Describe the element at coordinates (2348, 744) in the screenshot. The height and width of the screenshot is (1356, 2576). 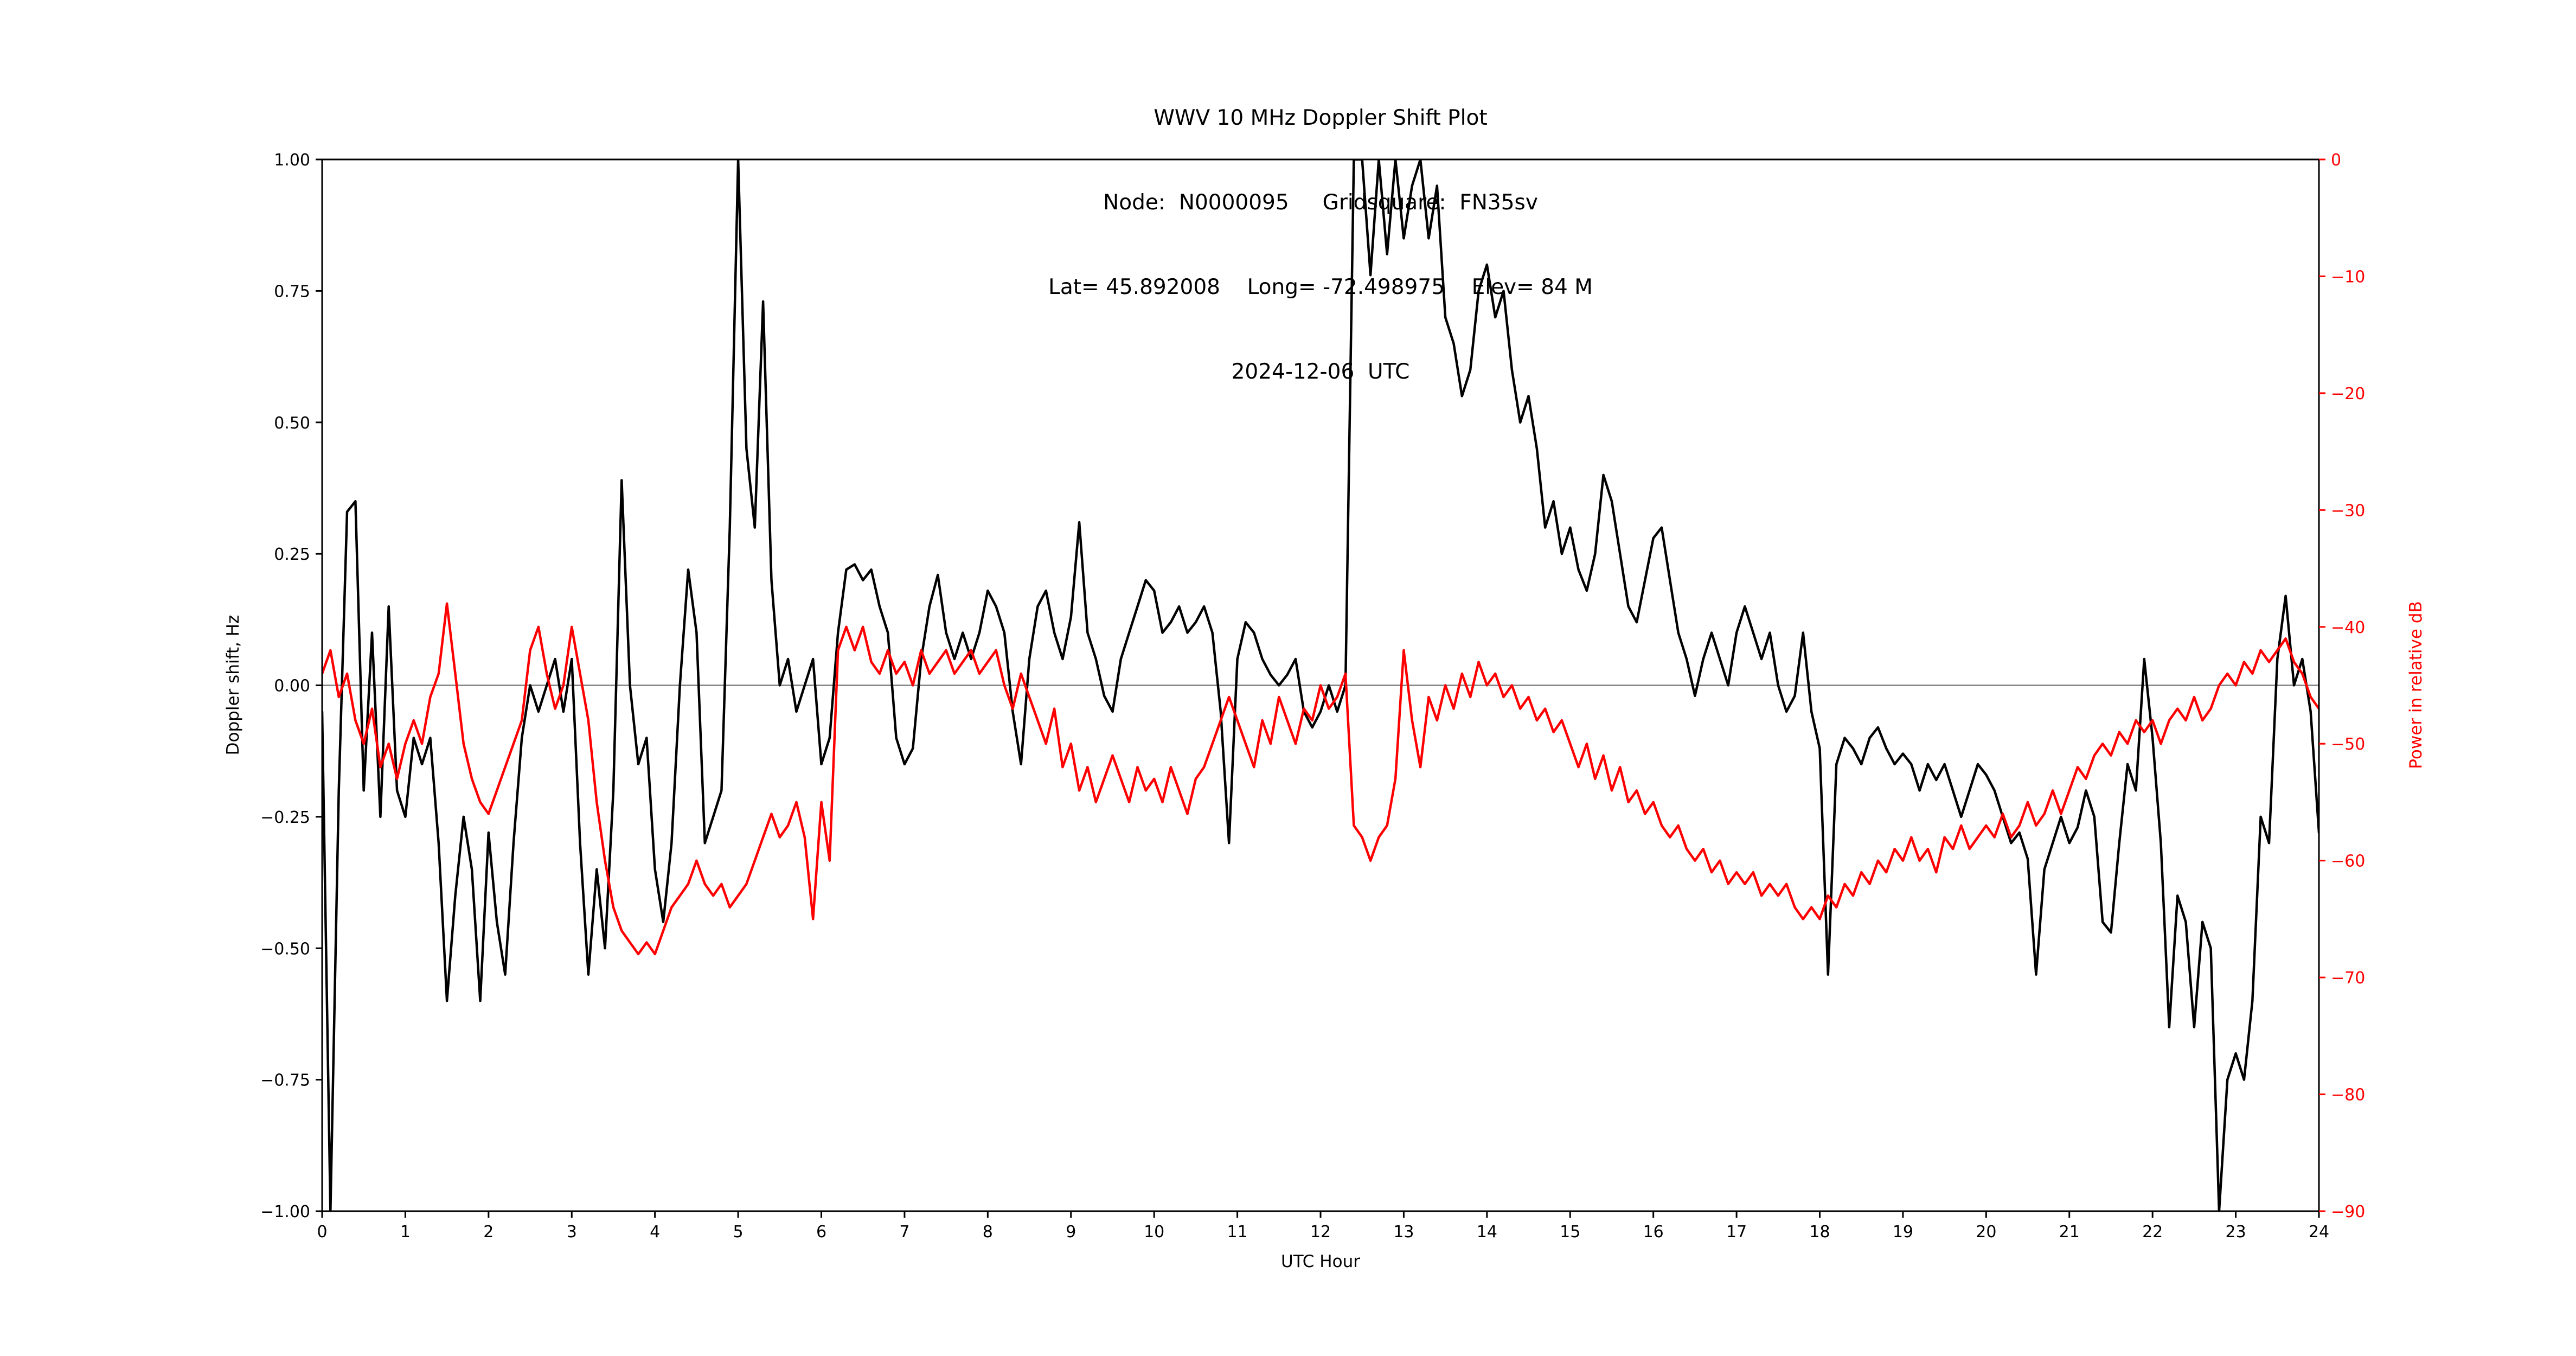
I see `y-right-tick-label: −50` at that location.